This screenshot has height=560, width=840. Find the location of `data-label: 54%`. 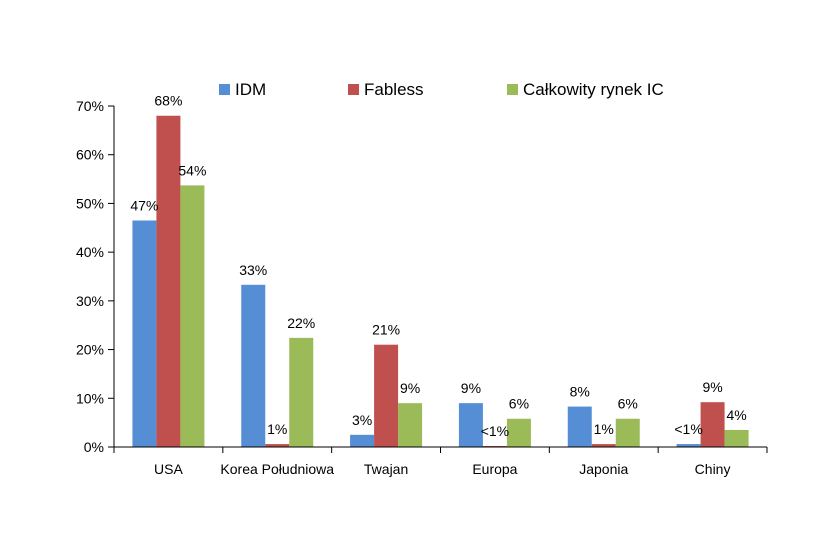

data-label: 54% is located at coordinates (192, 170).